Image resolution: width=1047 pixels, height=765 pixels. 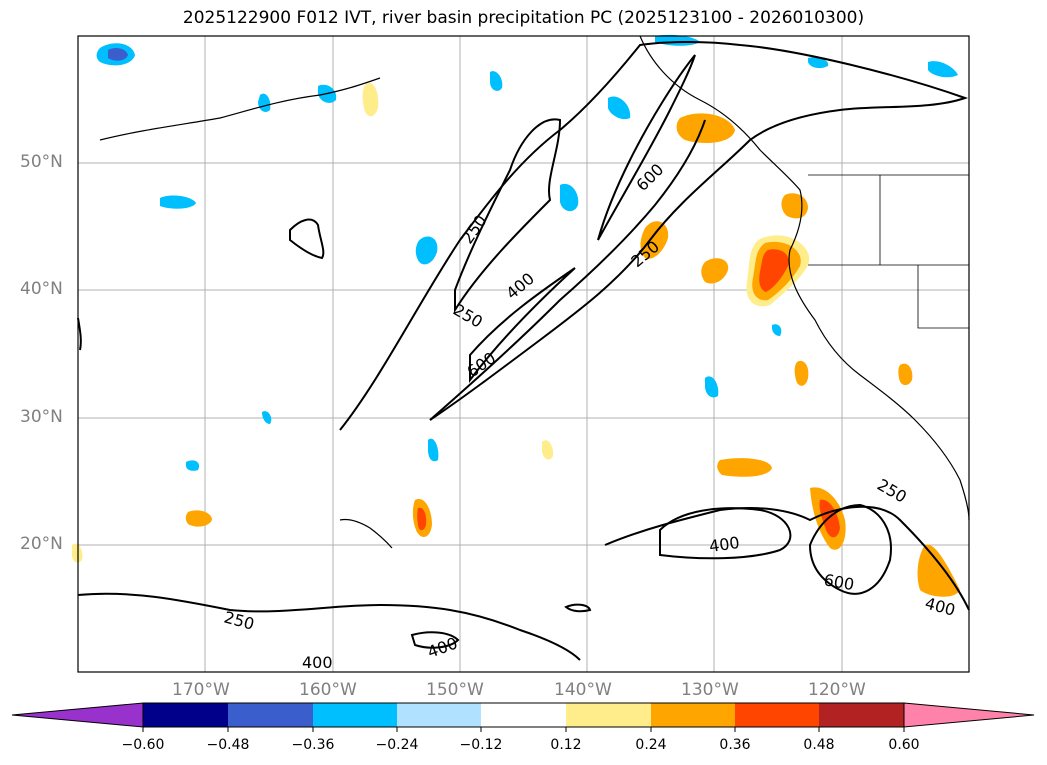 I want to click on precip-blob-socal, so click(x=905, y=374).